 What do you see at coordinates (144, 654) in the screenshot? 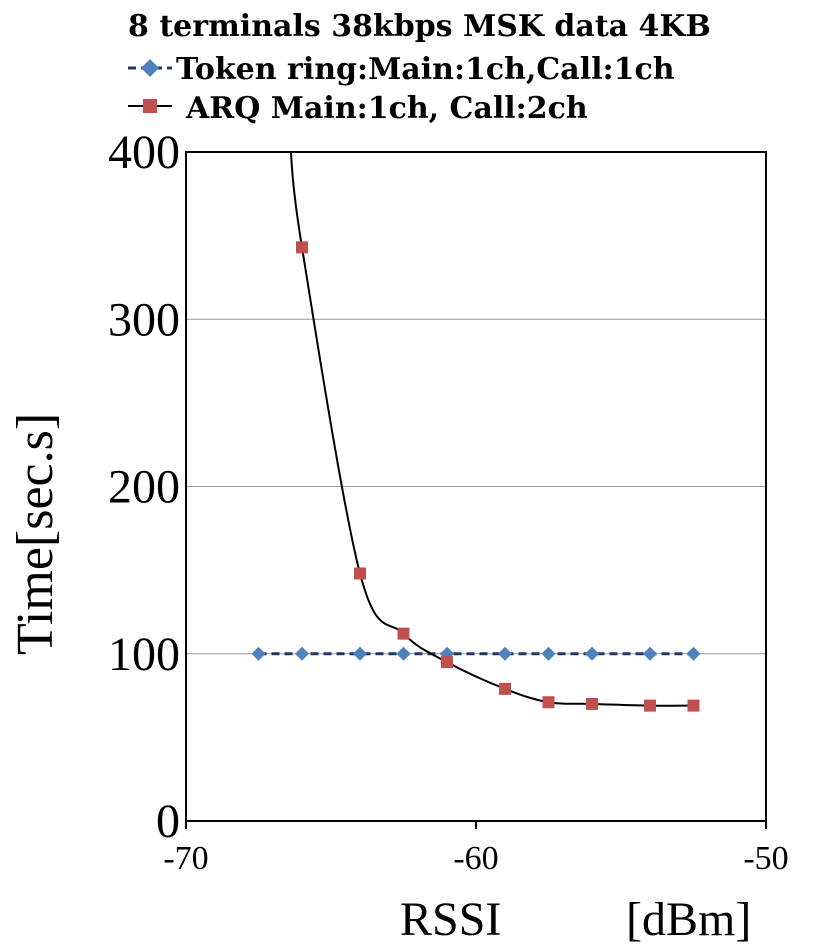
I see `y-tick-label: 100` at bounding box center [144, 654].